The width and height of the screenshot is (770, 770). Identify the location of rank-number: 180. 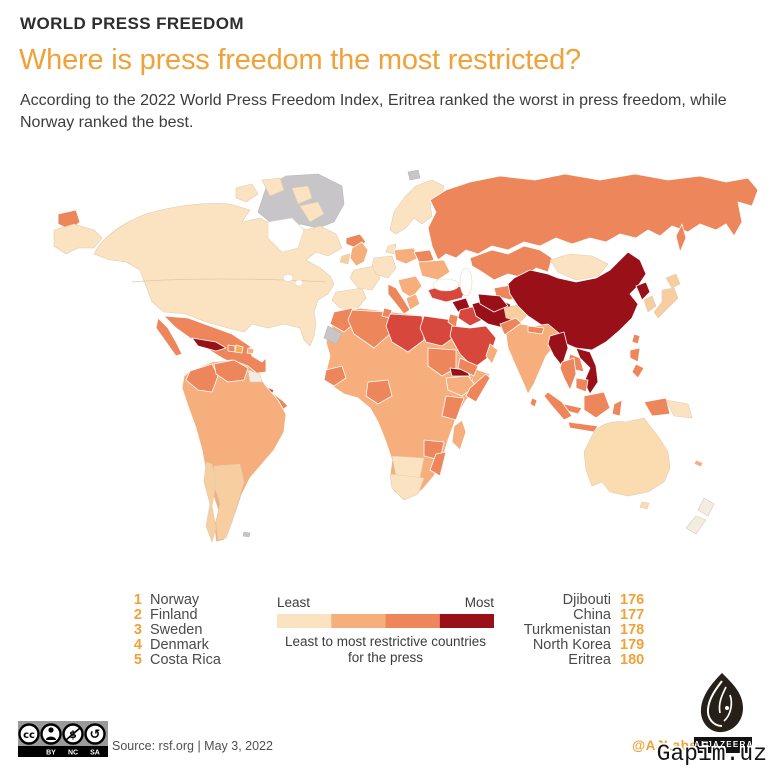
(632, 660).